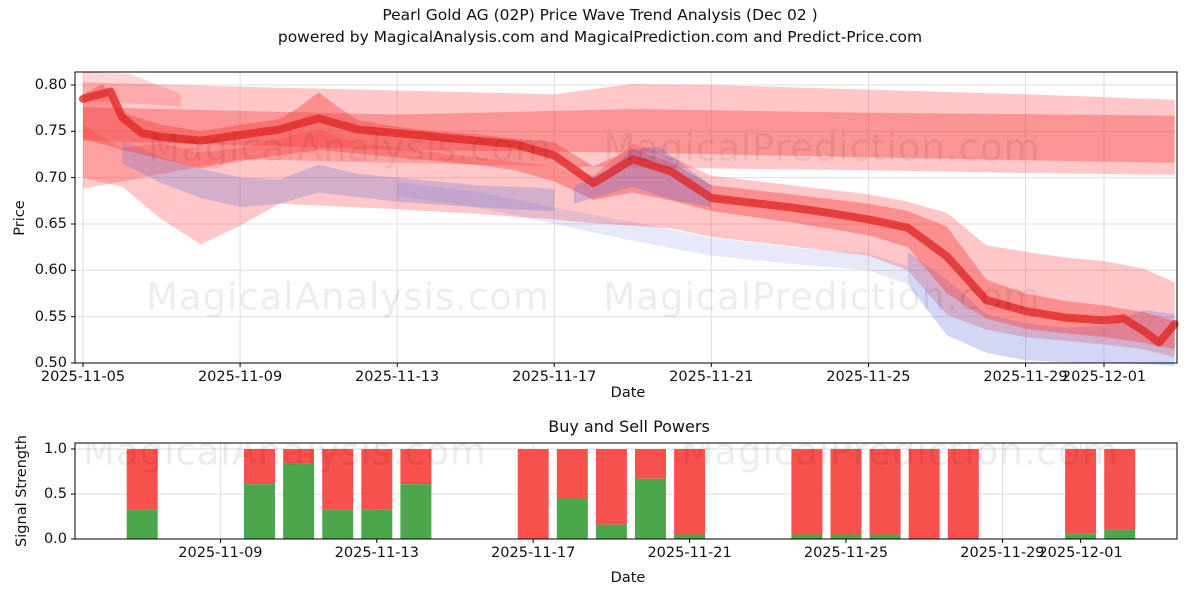 The image size is (1200, 600). What do you see at coordinates (83, 377) in the screenshot?
I see `x-tick-label: 2025-11-05` at bounding box center [83, 377].